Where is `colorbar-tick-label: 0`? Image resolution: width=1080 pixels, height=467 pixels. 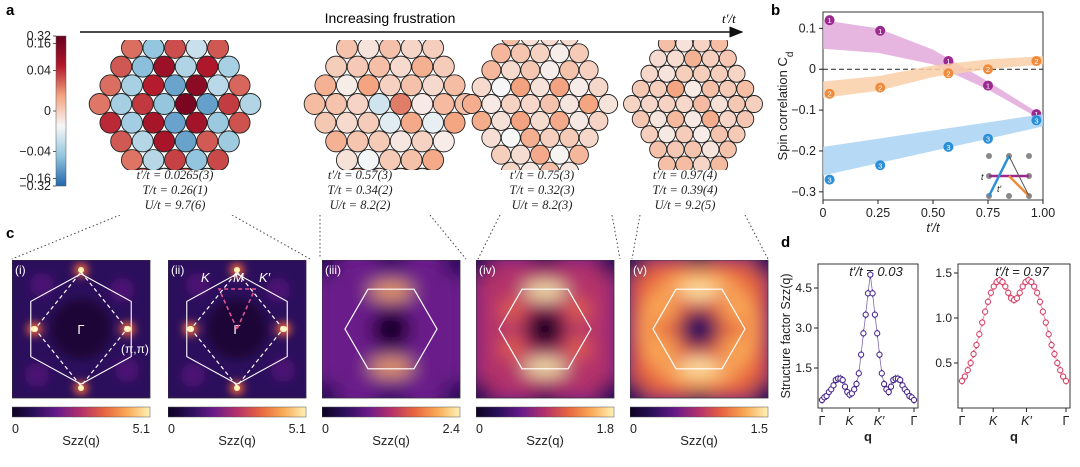
colorbar-tick-label: 0 is located at coordinates (47, 111).